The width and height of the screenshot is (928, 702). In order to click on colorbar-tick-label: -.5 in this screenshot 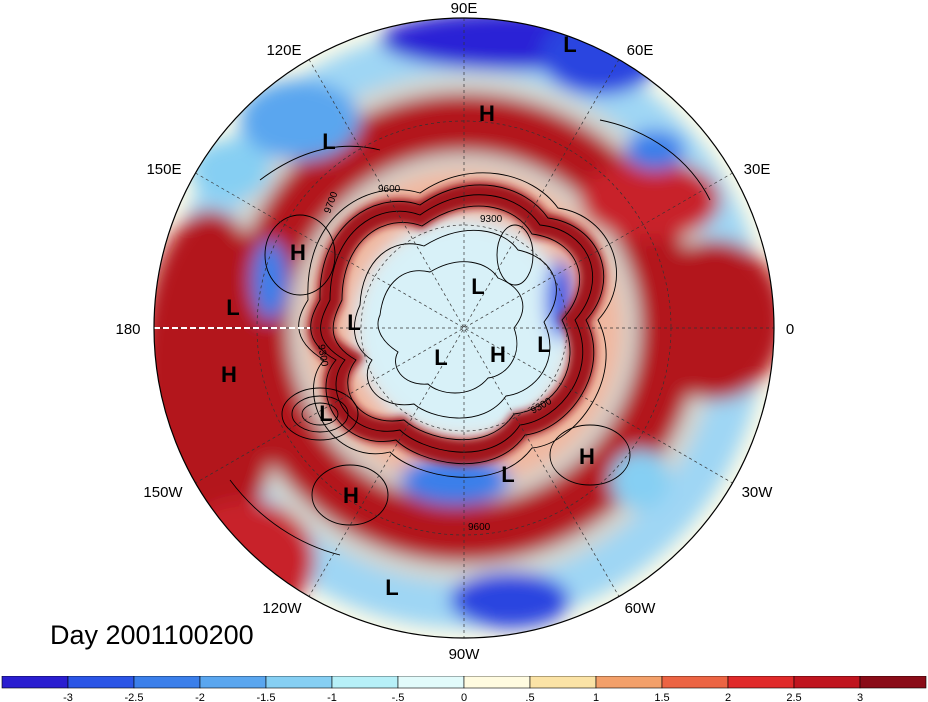, I will do `click(398, 697)`.